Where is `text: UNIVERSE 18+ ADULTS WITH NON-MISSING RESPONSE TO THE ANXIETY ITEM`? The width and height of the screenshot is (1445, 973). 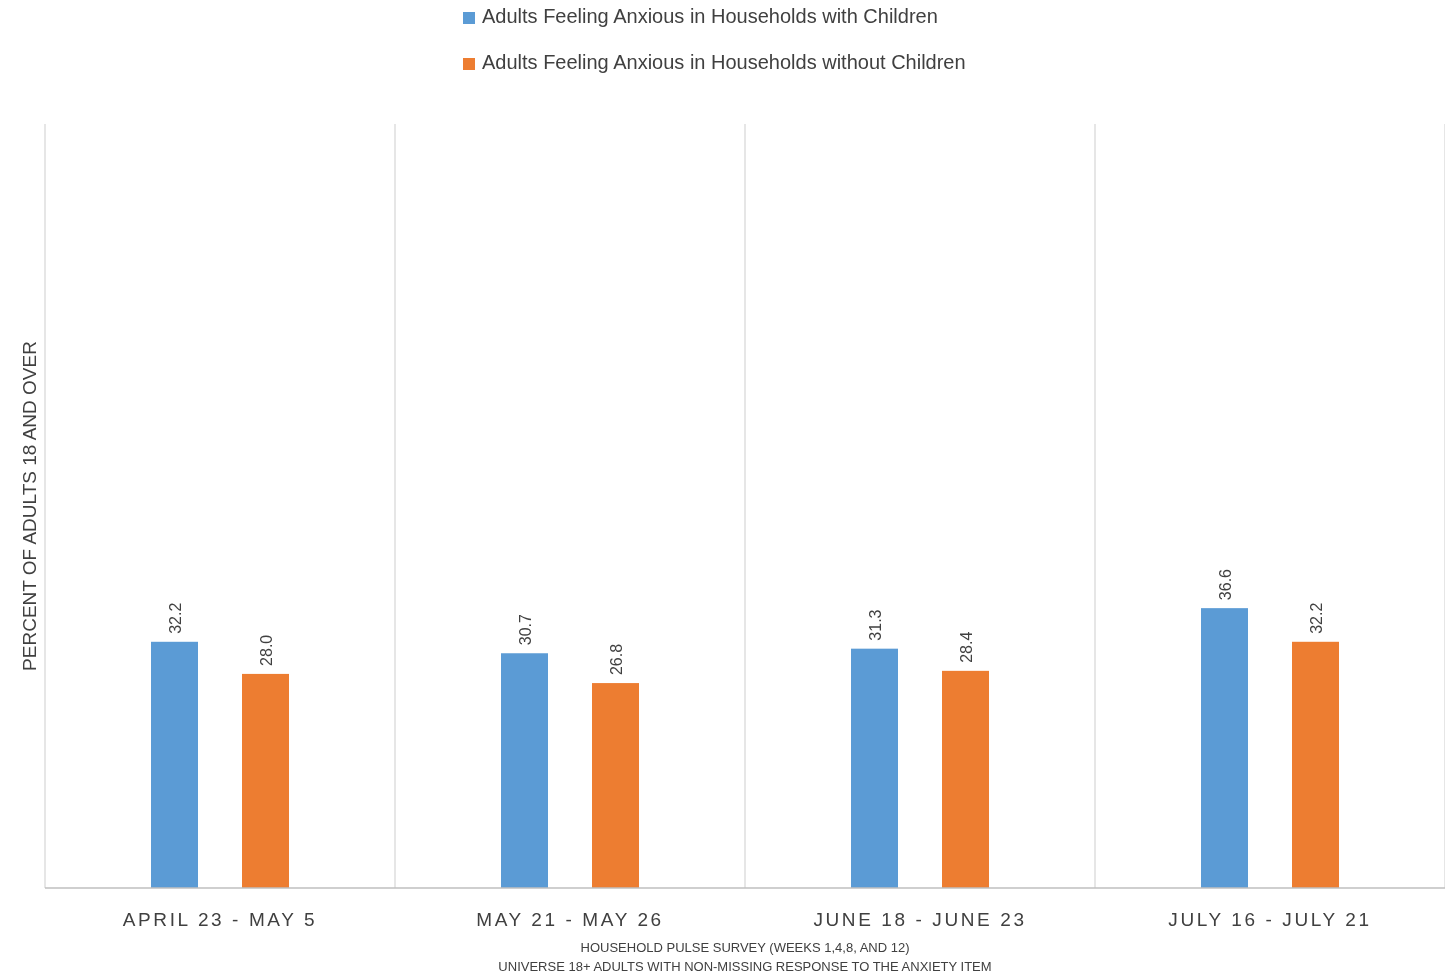 text: UNIVERSE 18+ ADULTS WITH NON-MISSING RESPONSE TO THE ANXIETY ITEM is located at coordinates (745, 966).